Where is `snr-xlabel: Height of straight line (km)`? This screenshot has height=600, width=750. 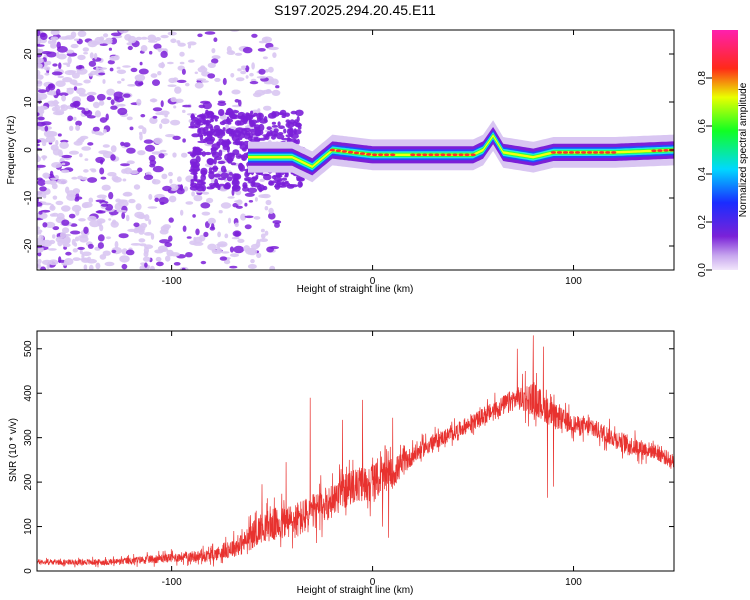 snr-xlabel: Height of straight line (km) is located at coordinates (355, 590).